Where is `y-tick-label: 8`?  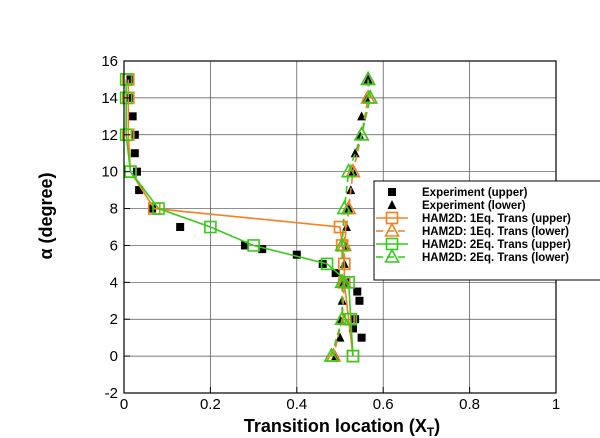
y-tick-label: 8 is located at coordinates (114, 209).